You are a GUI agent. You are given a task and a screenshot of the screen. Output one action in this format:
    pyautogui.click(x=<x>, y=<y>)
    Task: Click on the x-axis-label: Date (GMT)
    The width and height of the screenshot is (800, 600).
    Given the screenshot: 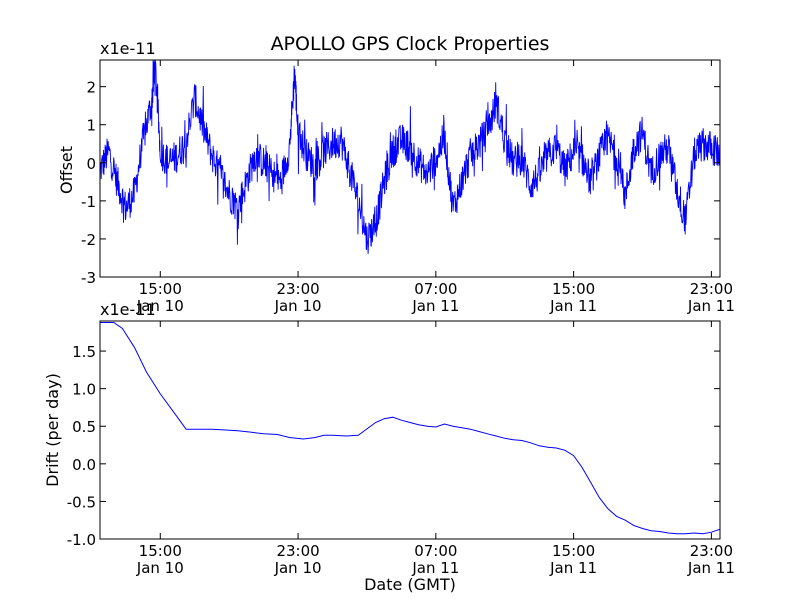 What is the action you would take?
    pyautogui.click(x=410, y=584)
    